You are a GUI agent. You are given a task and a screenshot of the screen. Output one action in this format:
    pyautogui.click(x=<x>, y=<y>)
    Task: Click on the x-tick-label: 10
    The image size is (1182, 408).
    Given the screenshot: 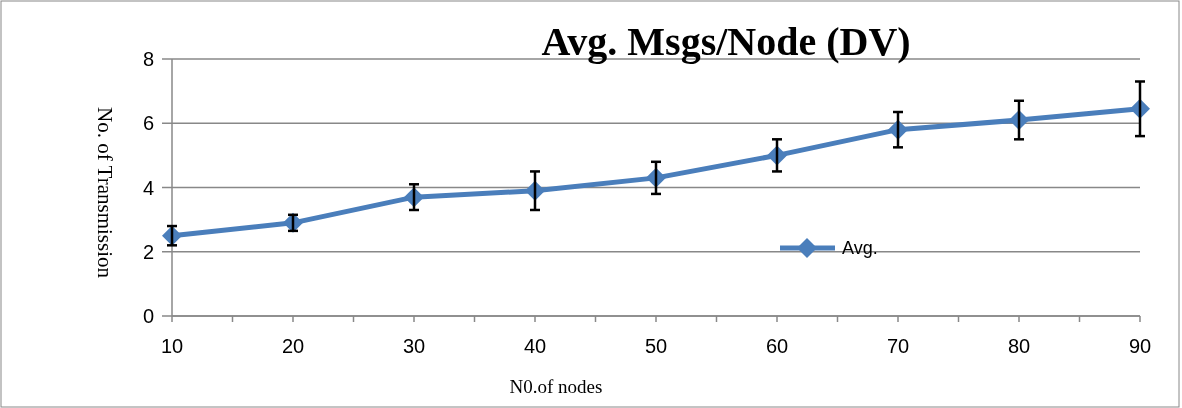 What is the action you would take?
    pyautogui.click(x=172, y=346)
    